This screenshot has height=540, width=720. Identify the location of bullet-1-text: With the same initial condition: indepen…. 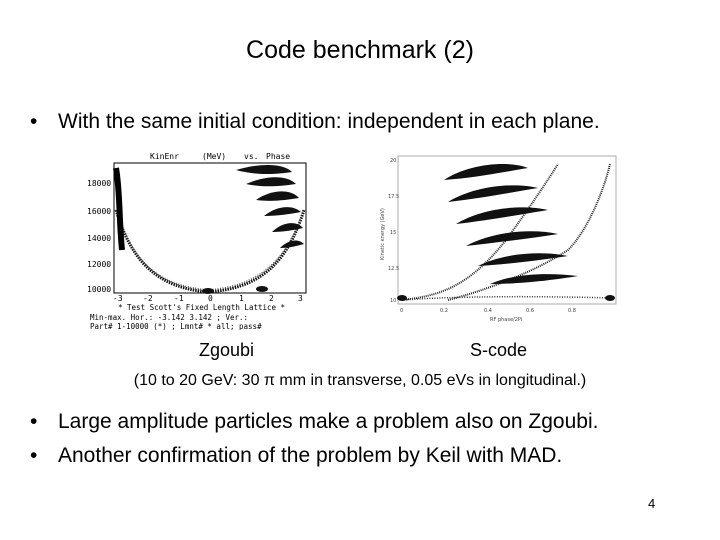
(329, 121).